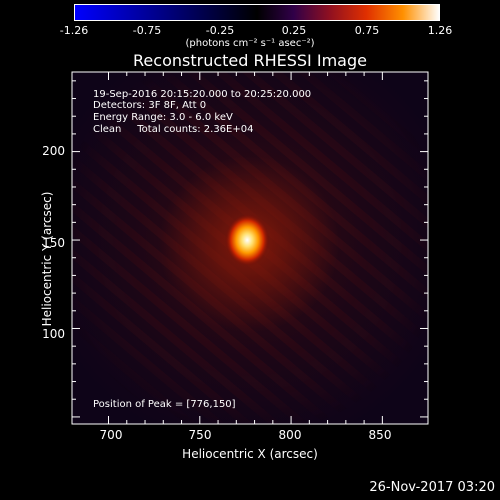 The height and width of the screenshot is (500, 500). I want to click on x-axis-label: Heliocentric X (arcsec), so click(250, 454).